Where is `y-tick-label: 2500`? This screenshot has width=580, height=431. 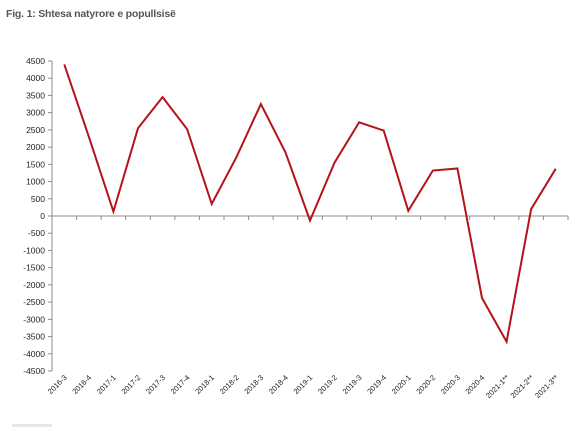
y-tick-label: 2500 is located at coordinates (35, 130).